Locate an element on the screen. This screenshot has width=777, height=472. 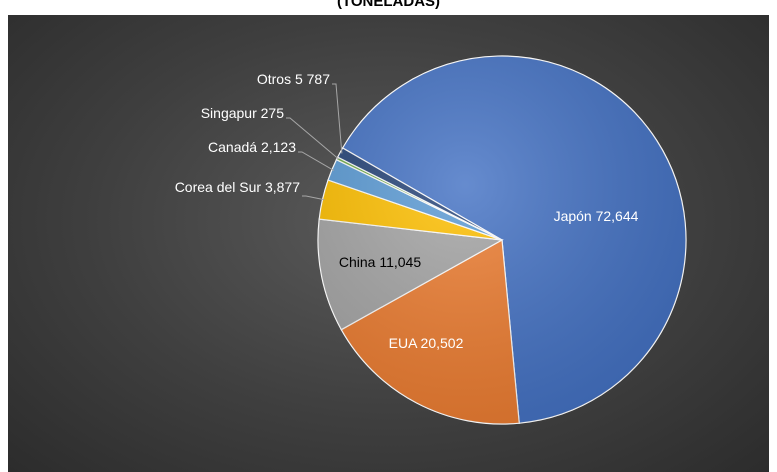
data-label-5: Singapur 275 is located at coordinates (243, 113).